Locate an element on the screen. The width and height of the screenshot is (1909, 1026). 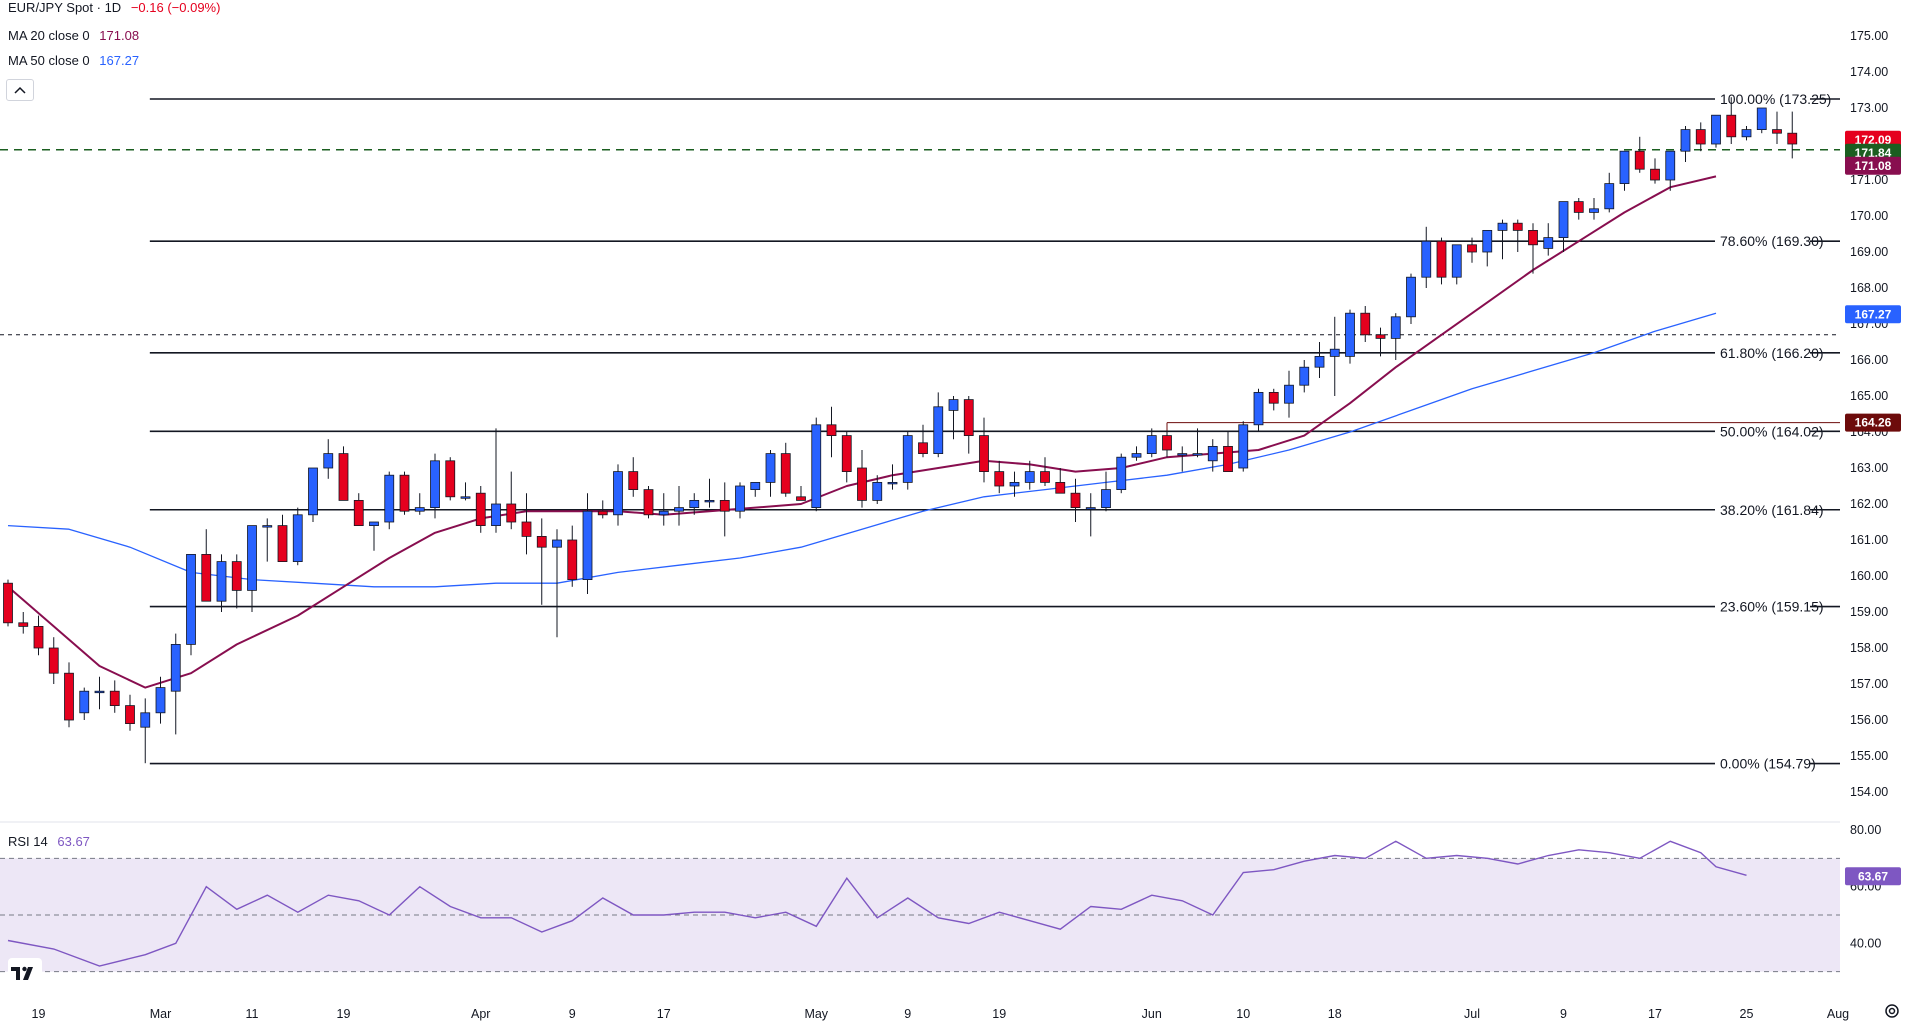
ma50-legend: MA 50 close 0 167.27 is located at coordinates (73, 60).